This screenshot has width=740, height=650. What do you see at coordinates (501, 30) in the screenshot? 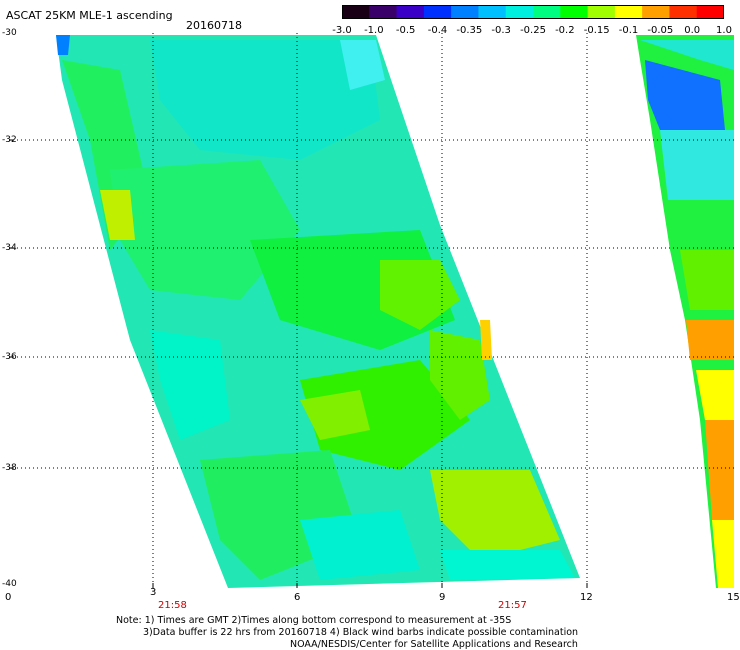
I see `colorbar-label: -0.3` at bounding box center [501, 30].